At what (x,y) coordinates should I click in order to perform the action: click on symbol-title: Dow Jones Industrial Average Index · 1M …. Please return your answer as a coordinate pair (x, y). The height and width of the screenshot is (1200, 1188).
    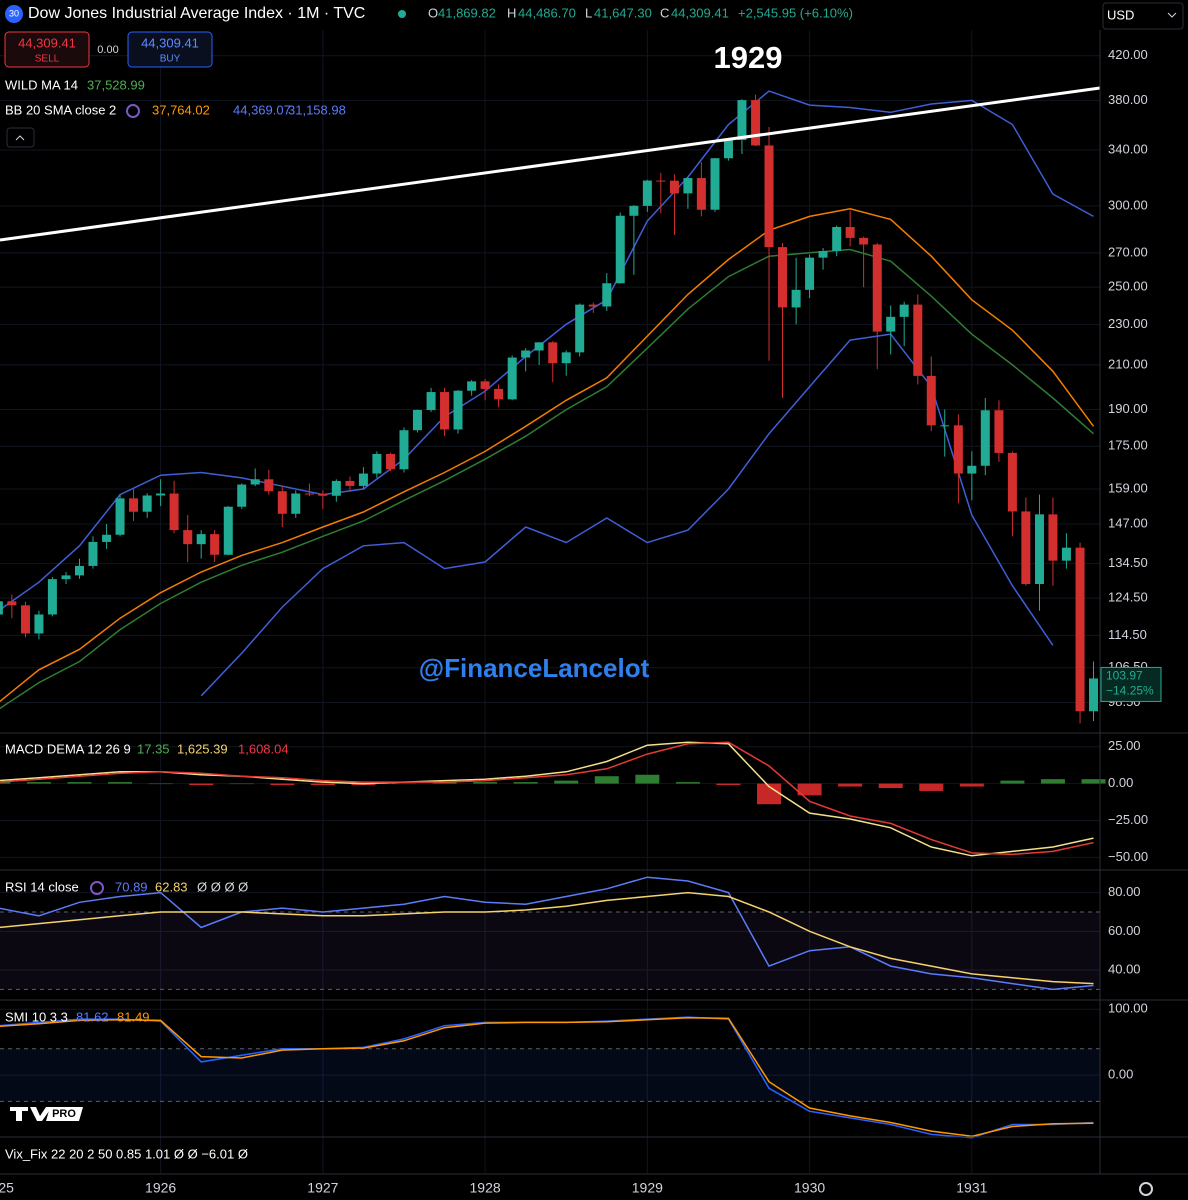
    Looking at the image, I should click on (196, 13).